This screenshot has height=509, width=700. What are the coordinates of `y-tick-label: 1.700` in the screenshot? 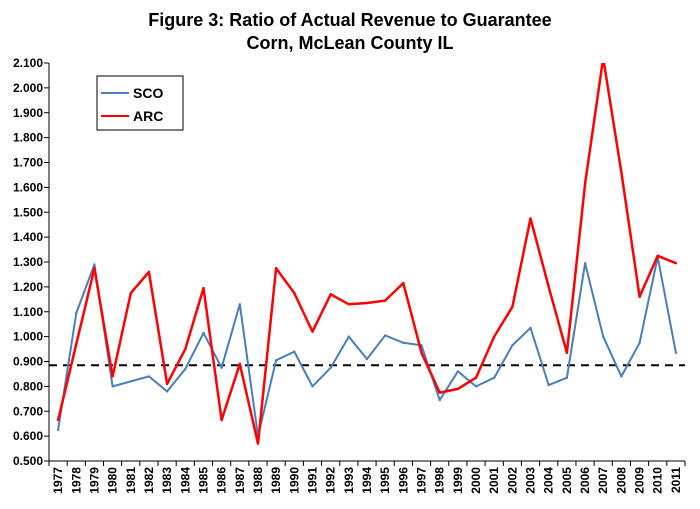 It's located at (28, 163).